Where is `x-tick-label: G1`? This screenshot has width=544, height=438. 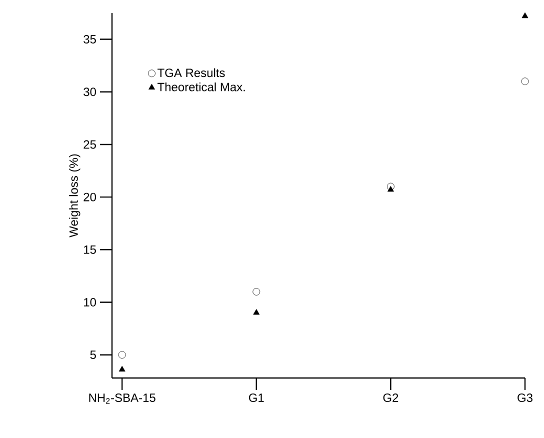 x-tick-label: G1 is located at coordinates (256, 398).